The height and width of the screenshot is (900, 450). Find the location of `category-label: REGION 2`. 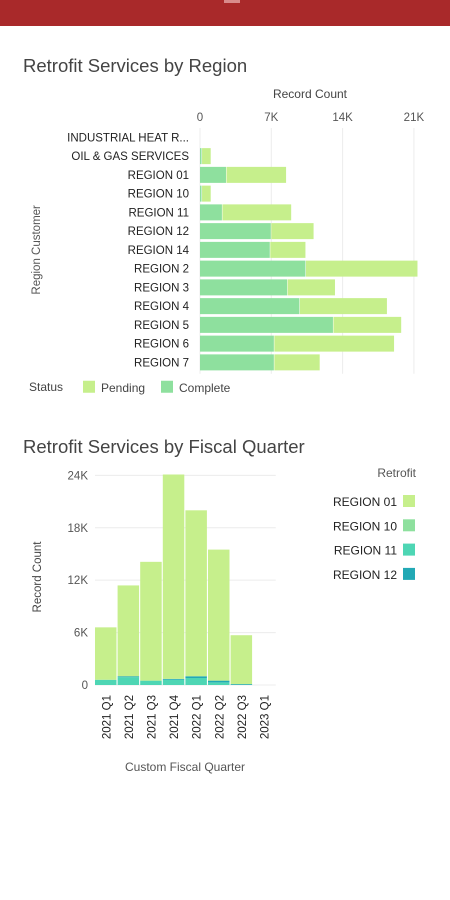

category-label: REGION 2 is located at coordinates (161, 270).